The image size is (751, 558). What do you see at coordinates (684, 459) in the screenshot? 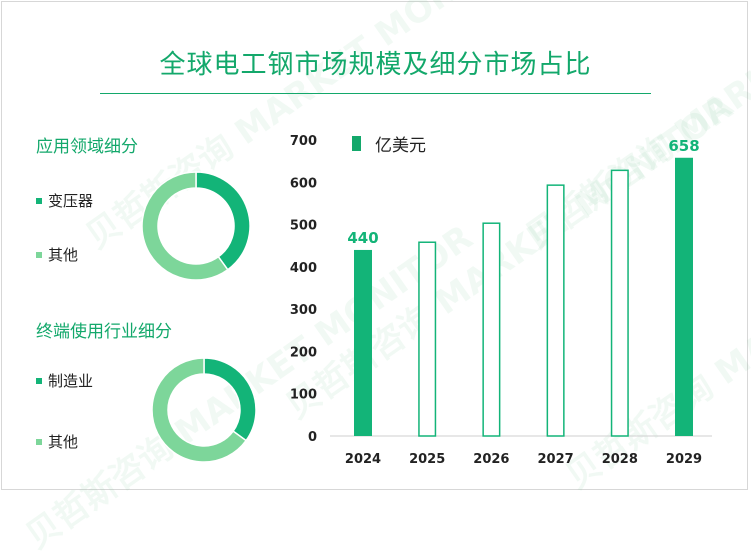
I see `x-tick-label: 2029` at bounding box center [684, 459].